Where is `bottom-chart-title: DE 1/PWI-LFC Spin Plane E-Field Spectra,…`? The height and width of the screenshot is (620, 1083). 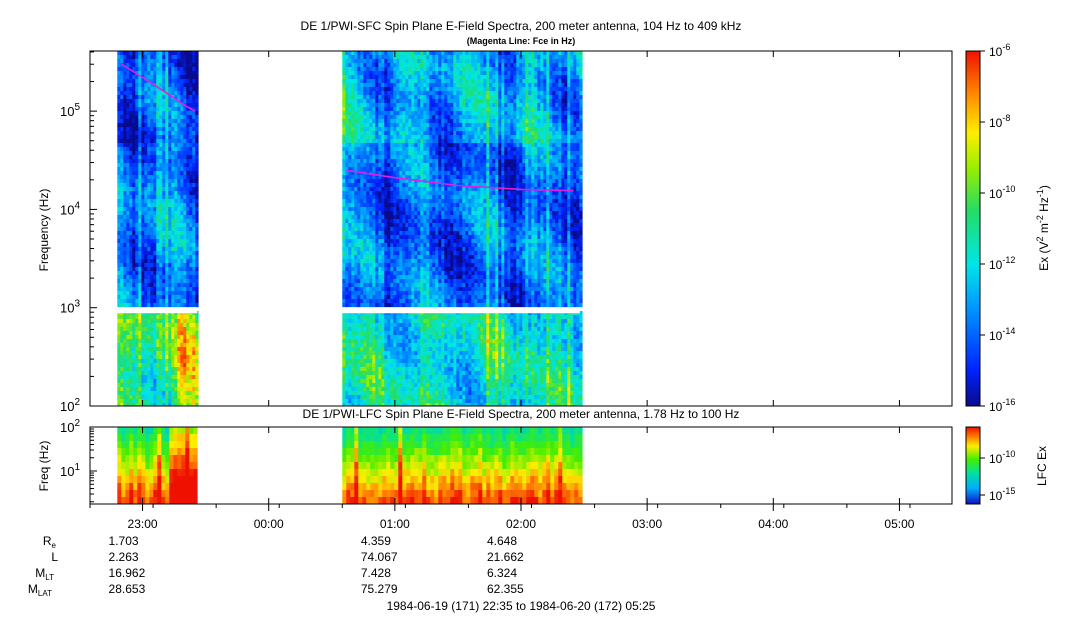 bottom-chart-title: DE 1/PWI-LFC Spin Plane E-Field Spectra,… is located at coordinates (521, 414).